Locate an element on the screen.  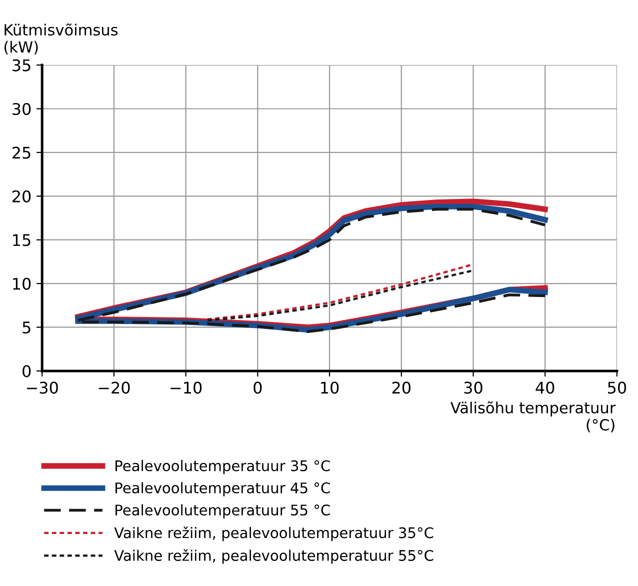
legend-label: Pealevoolutemperatuur 45 °C is located at coordinates (223, 489).